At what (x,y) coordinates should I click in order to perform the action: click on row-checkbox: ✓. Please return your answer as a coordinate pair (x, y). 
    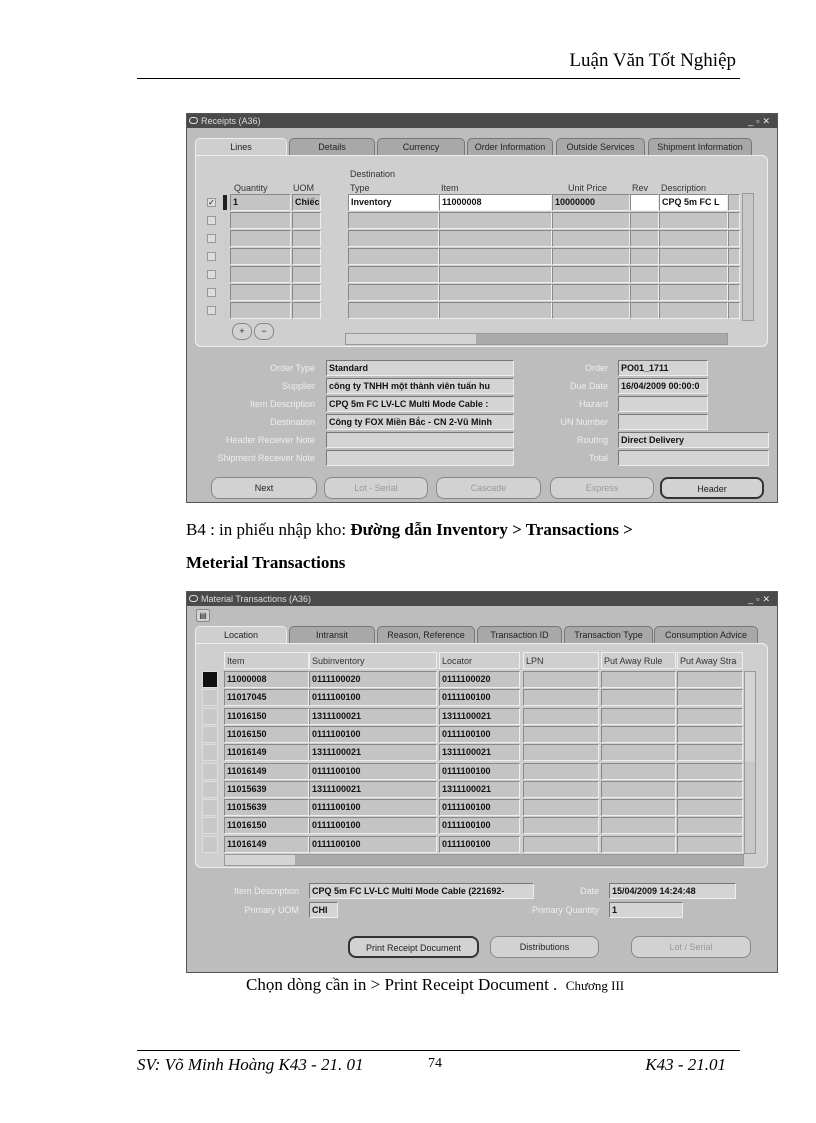
    Looking at the image, I should click on (211, 202).